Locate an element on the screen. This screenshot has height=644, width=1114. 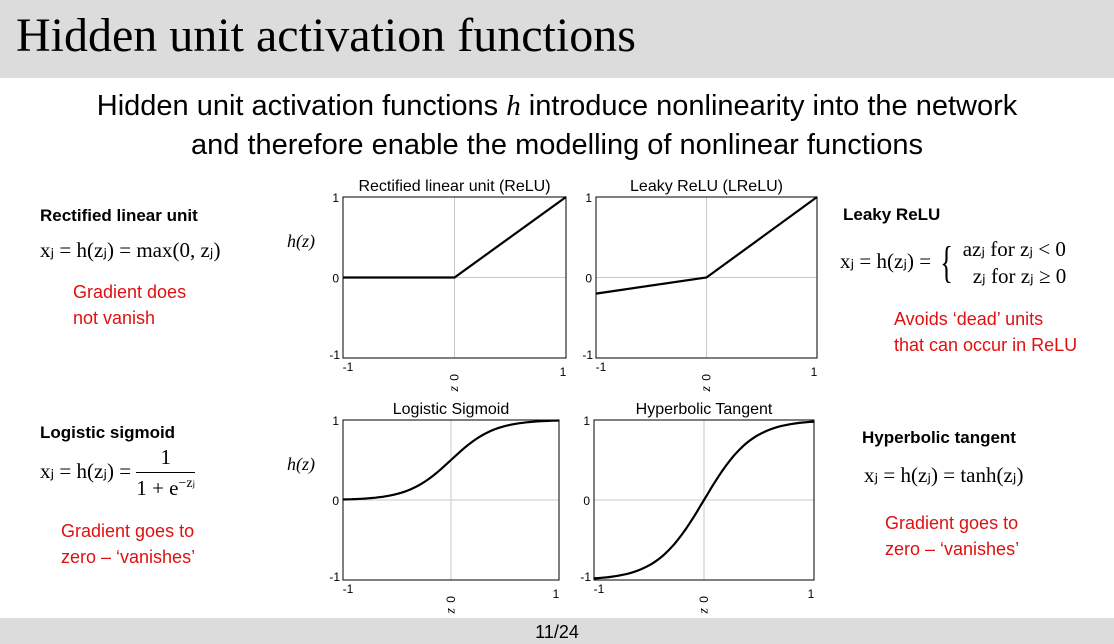
tanh-note-line-1: Gradient goes to is located at coordinates (952, 523).